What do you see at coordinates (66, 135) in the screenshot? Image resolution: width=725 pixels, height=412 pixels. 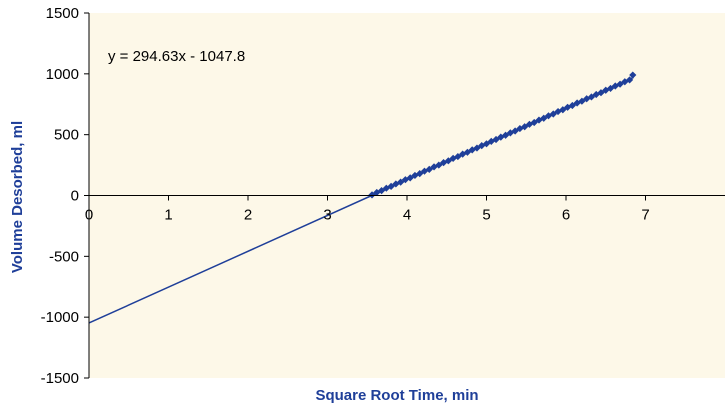 I see `y-tick-label: 500` at bounding box center [66, 135].